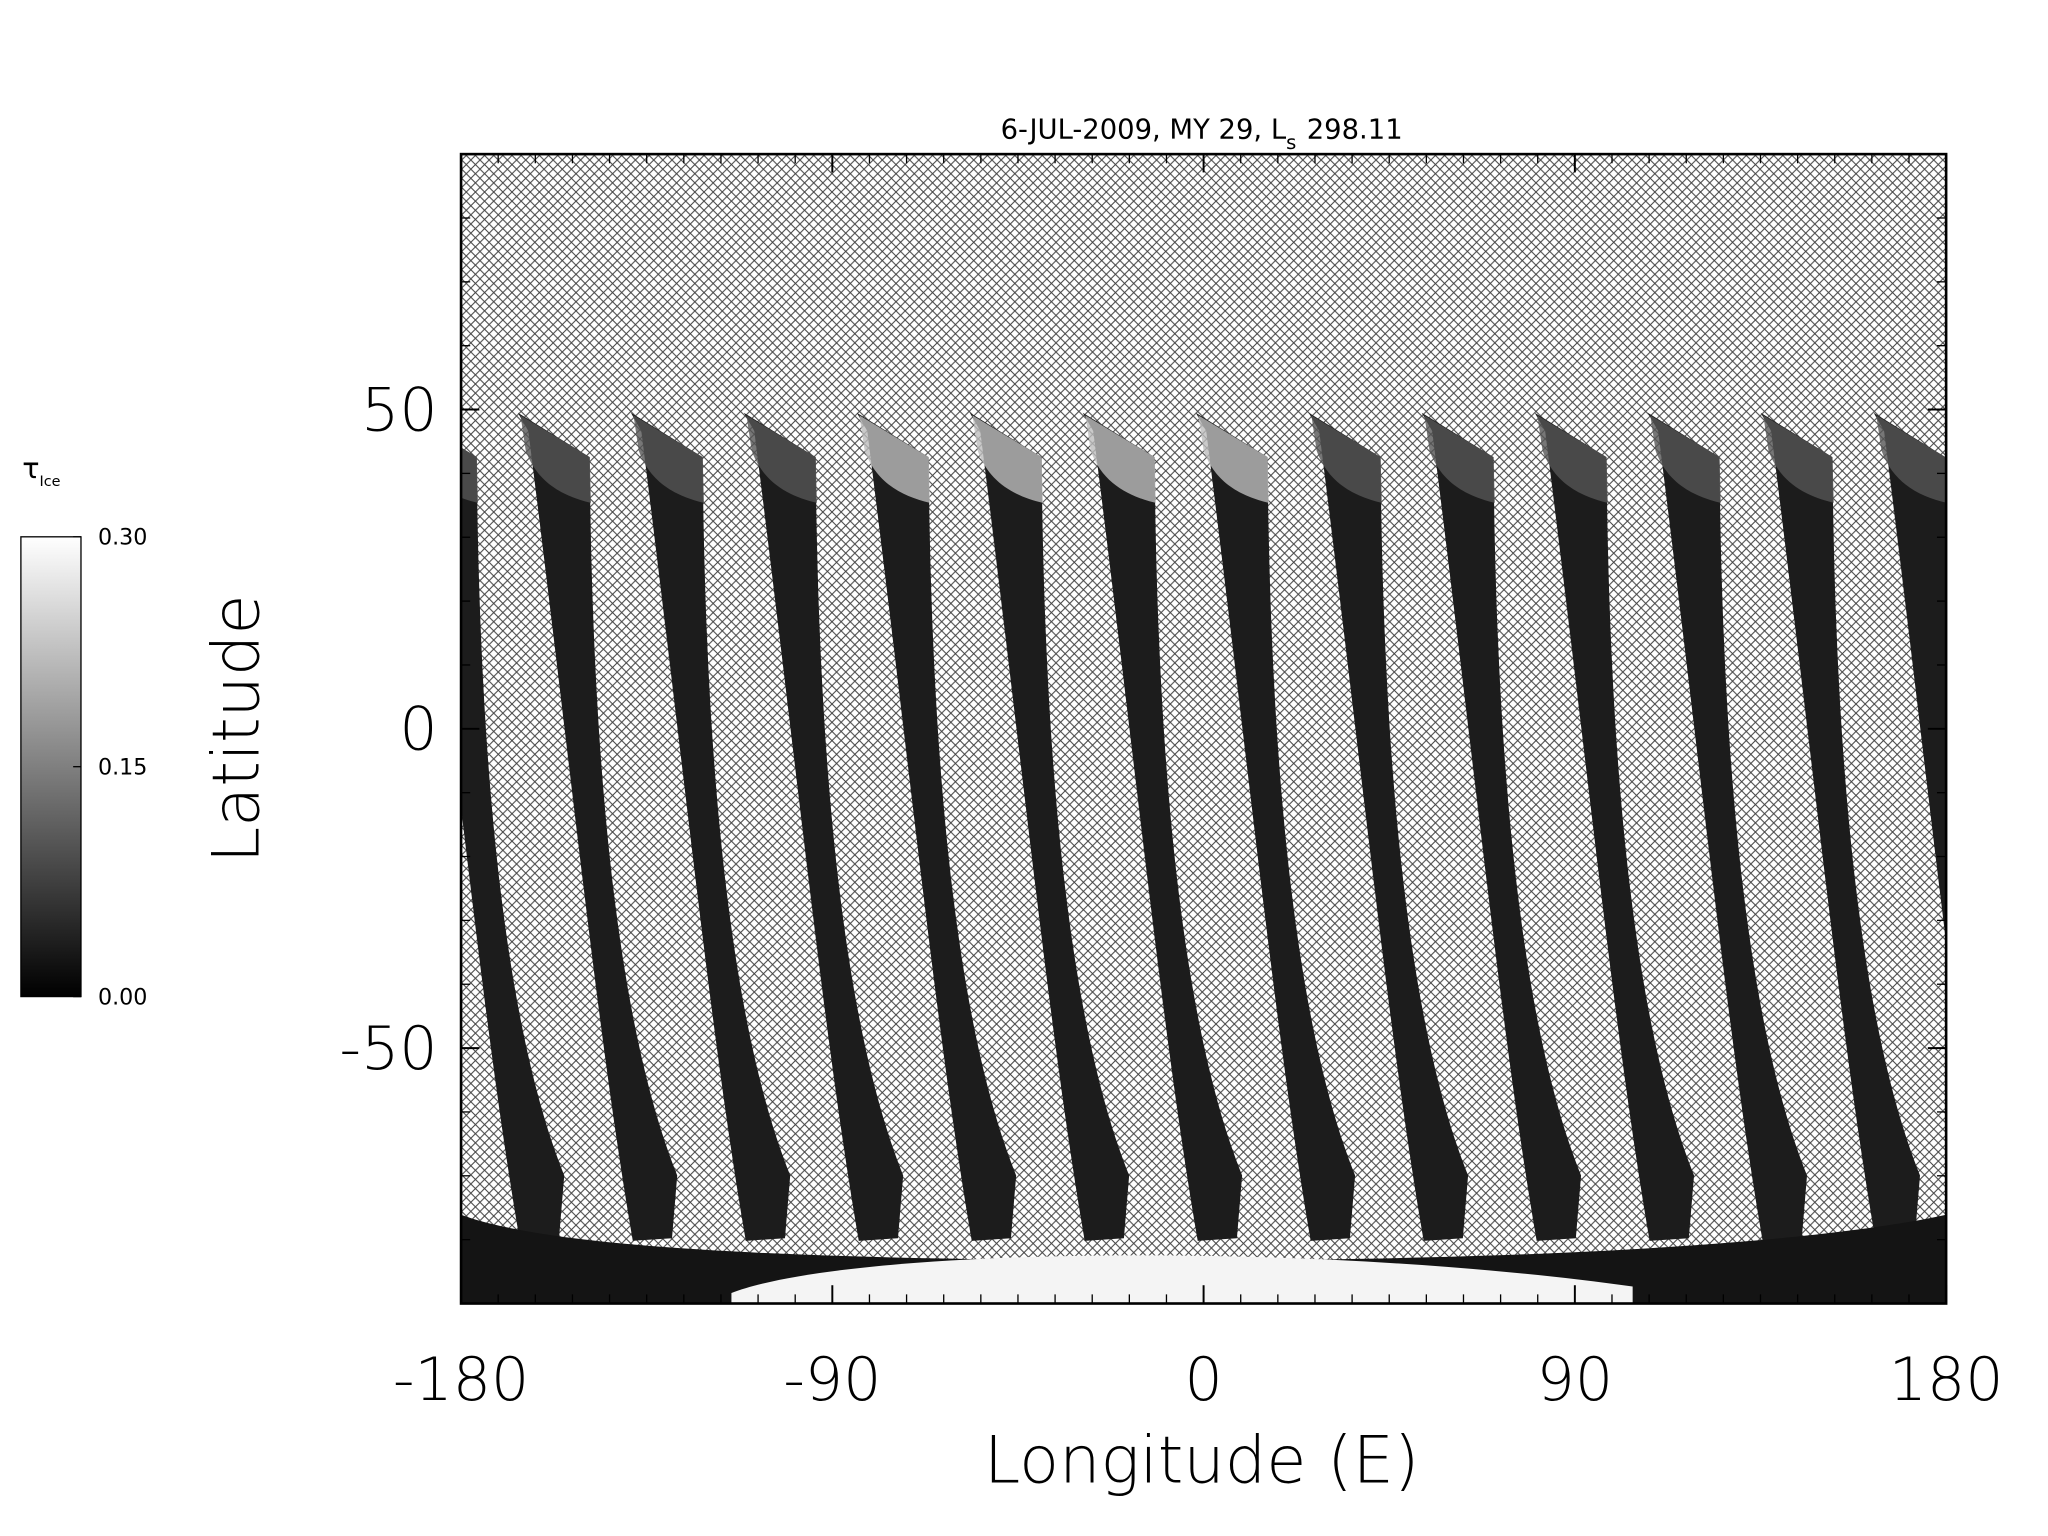 The width and height of the screenshot is (2048, 1536). What do you see at coordinates (832, 1380) in the screenshot?
I see `x-tick-label: -90` at bounding box center [832, 1380].